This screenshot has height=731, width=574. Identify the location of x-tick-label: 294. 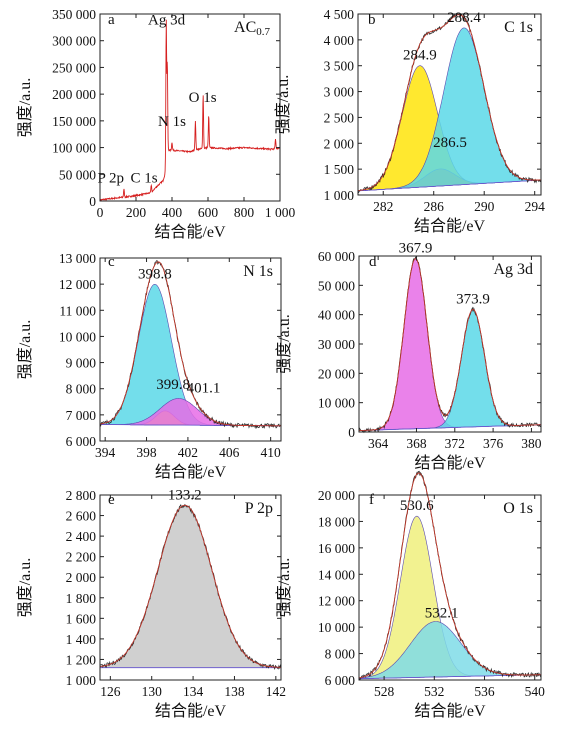
(535, 206).